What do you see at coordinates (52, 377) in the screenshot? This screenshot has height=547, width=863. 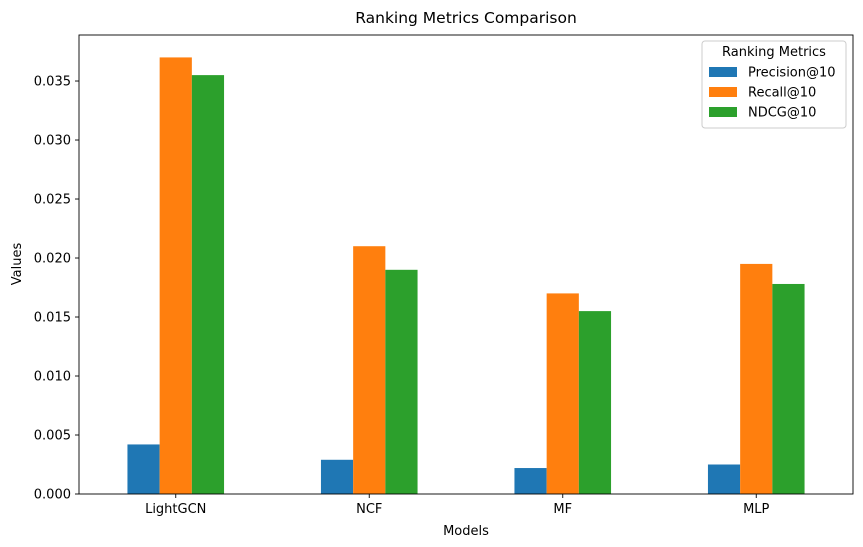 I see `y-tick-label: 0.010` at bounding box center [52, 377].